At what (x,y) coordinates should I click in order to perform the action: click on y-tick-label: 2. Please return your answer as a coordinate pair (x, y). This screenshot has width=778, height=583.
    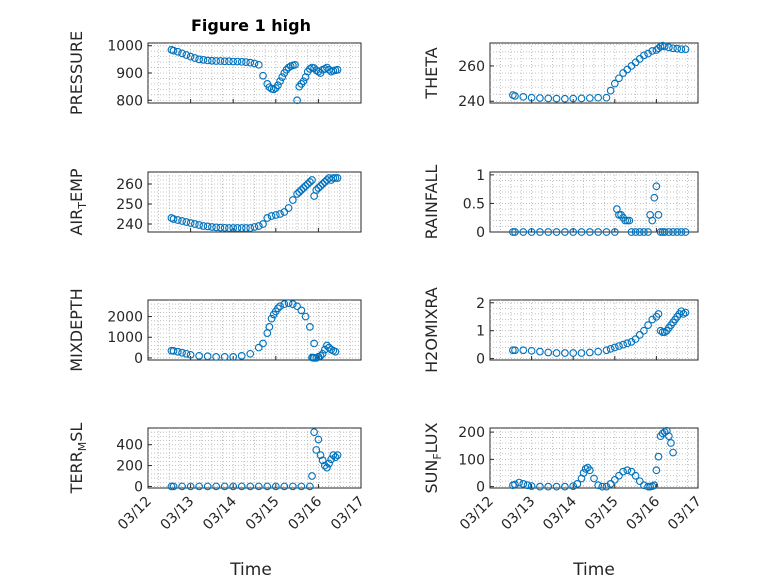
    Looking at the image, I should click on (480, 304).